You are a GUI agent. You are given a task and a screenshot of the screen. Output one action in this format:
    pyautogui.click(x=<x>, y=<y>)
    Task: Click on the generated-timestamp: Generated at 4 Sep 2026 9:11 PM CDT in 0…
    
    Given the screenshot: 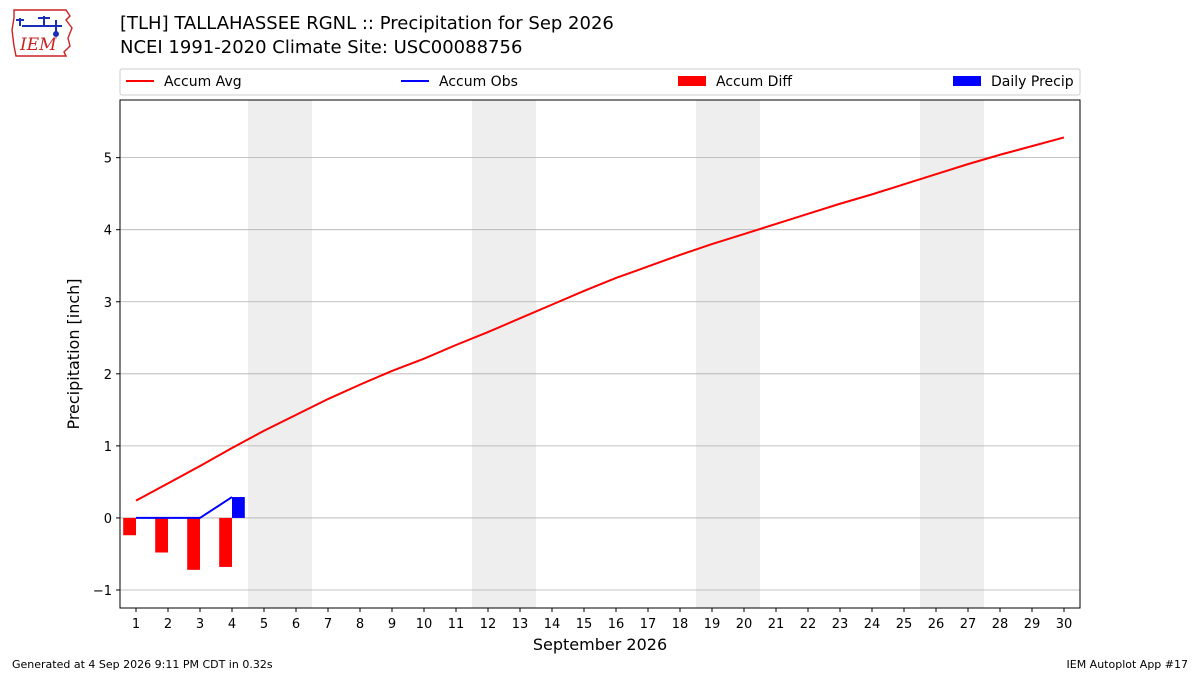 What is the action you would take?
    pyautogui.click(x=142, y=664)
    